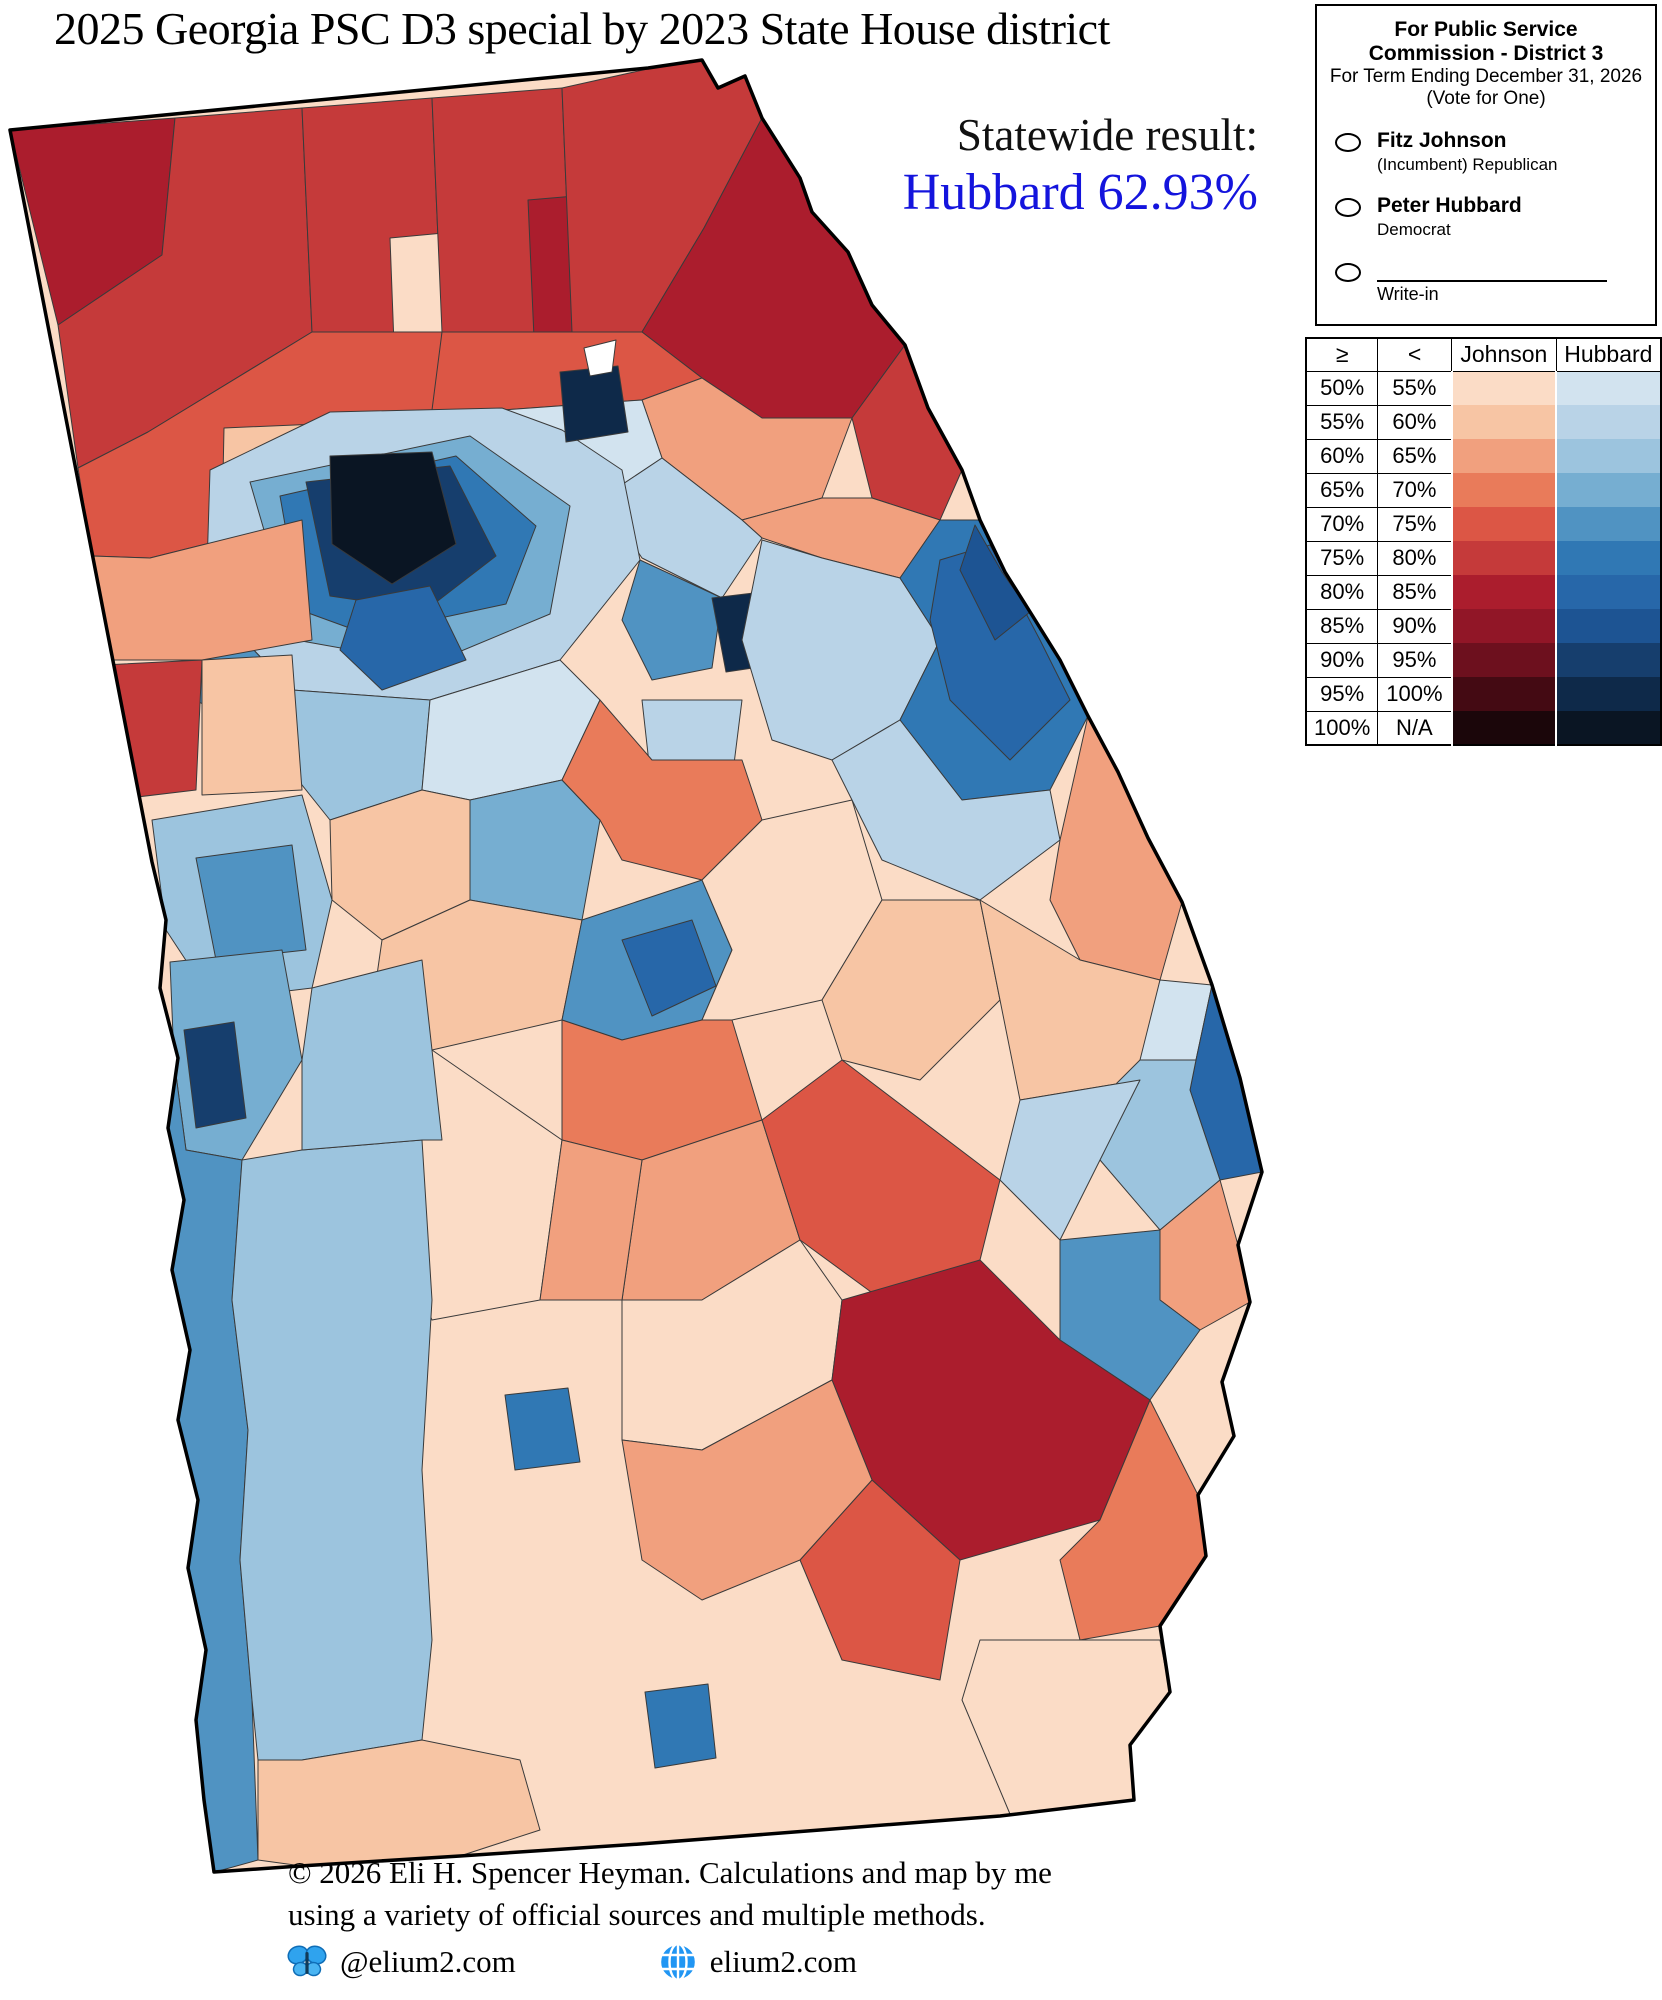 Image resolution: width=1662 pixels, height=2000 pixels. What do you see at coordinates (1483, 694) in the screenshot?
I see `legend-row: 95% 100%` at bounding box center [1483, 694].